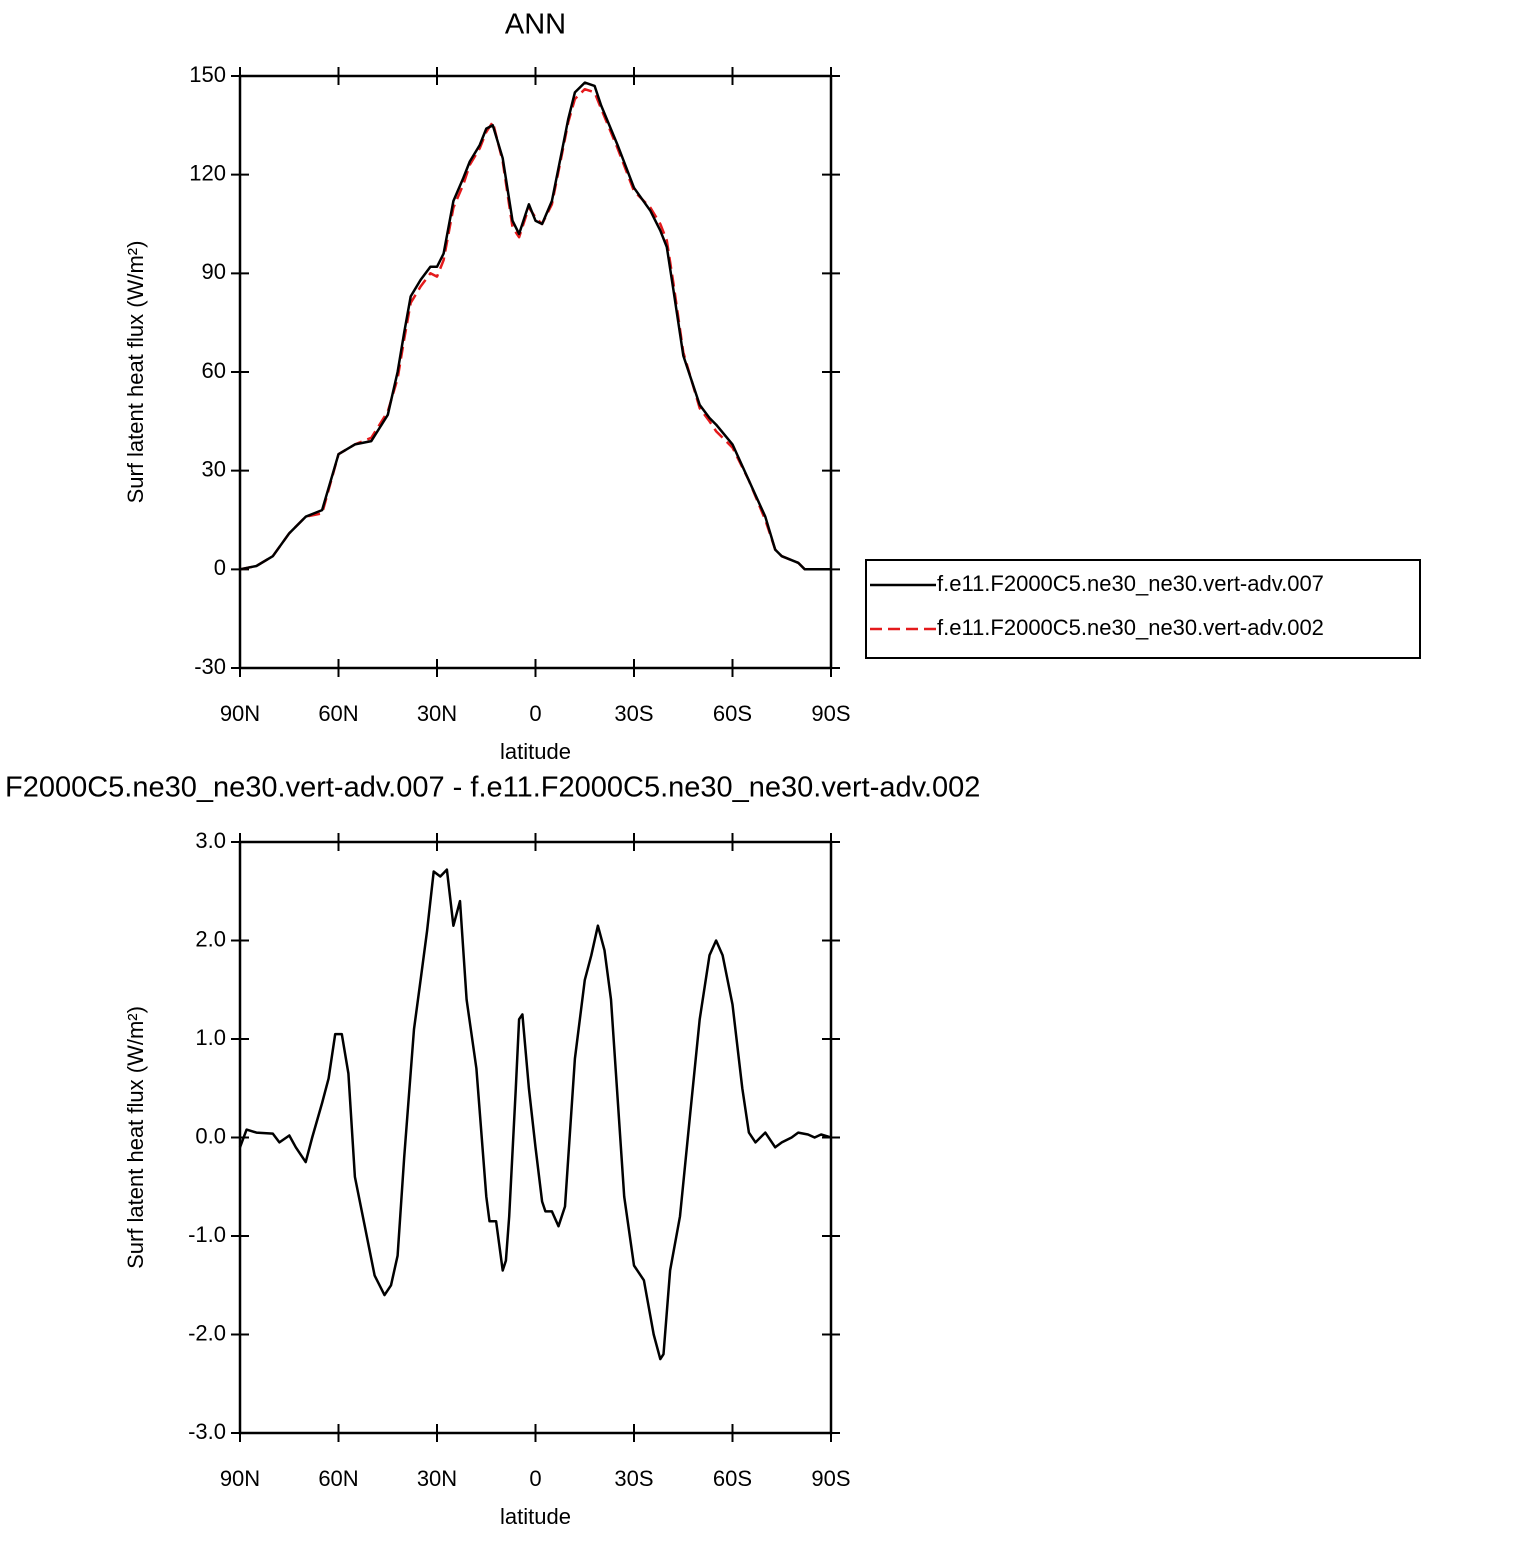 Image resolution: width=1527 pixels, height=1541 pixels. Describe the element at coordinates (210, 1037) in the screenshot. I see `y-tick-label: 1.0` at that location.